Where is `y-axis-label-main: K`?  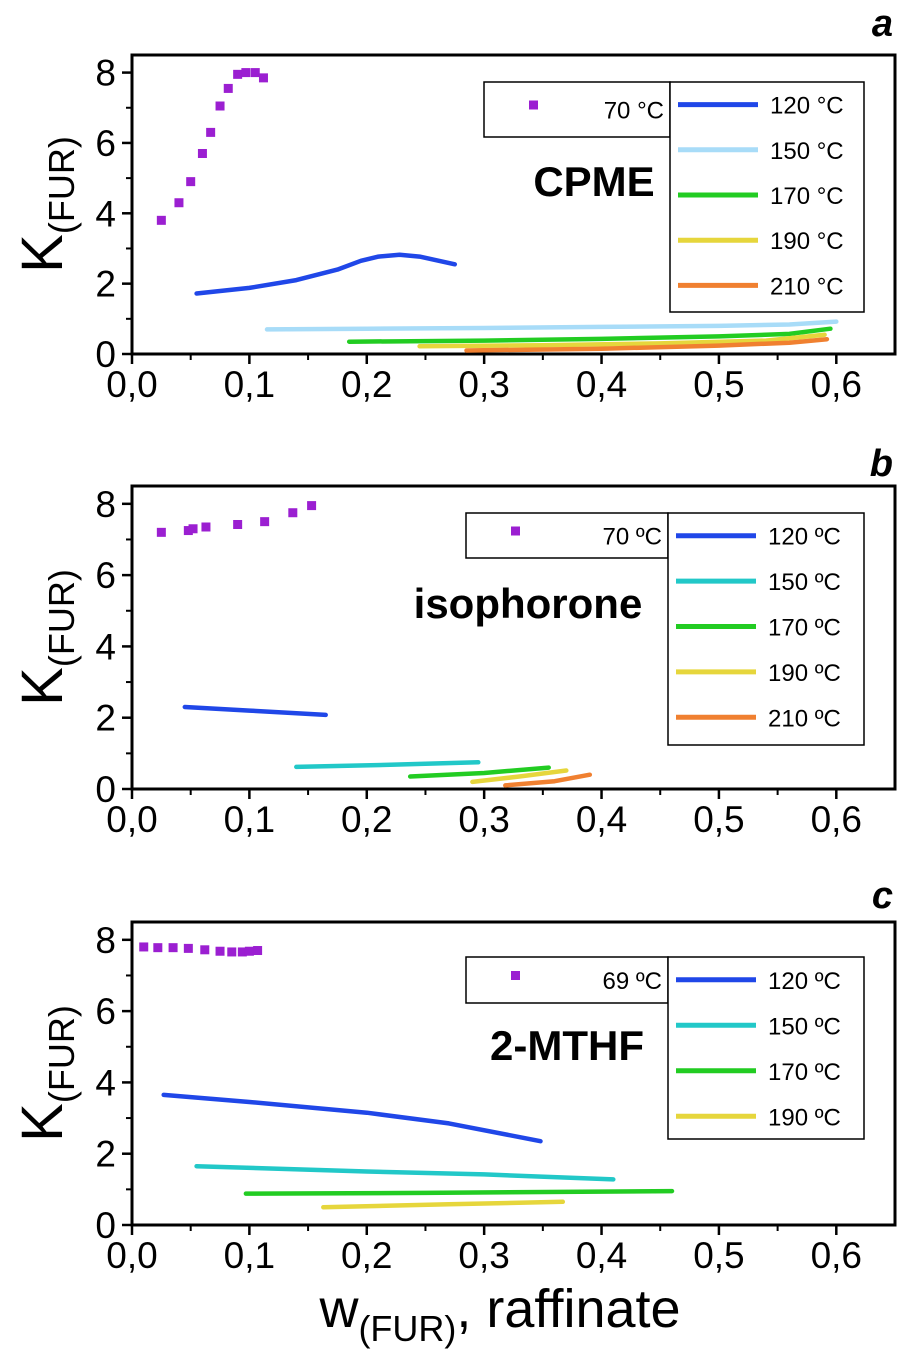 y-axis-label-main: K is located at coordinates (42, 686).